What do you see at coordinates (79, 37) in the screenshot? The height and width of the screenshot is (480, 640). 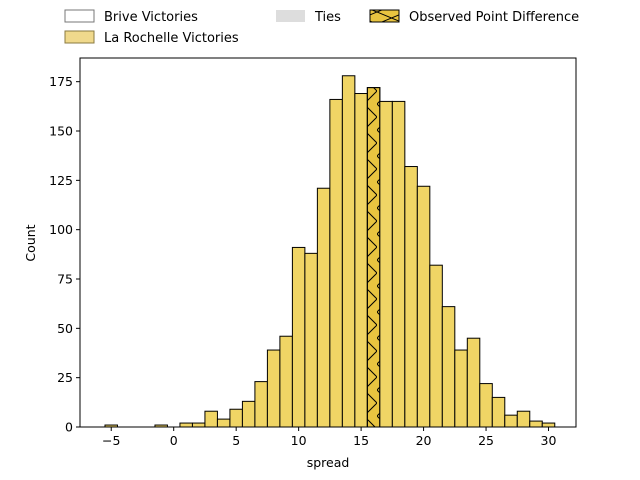 I see `legend-swatch-la-rochelle` at bounding box center [79, 37].